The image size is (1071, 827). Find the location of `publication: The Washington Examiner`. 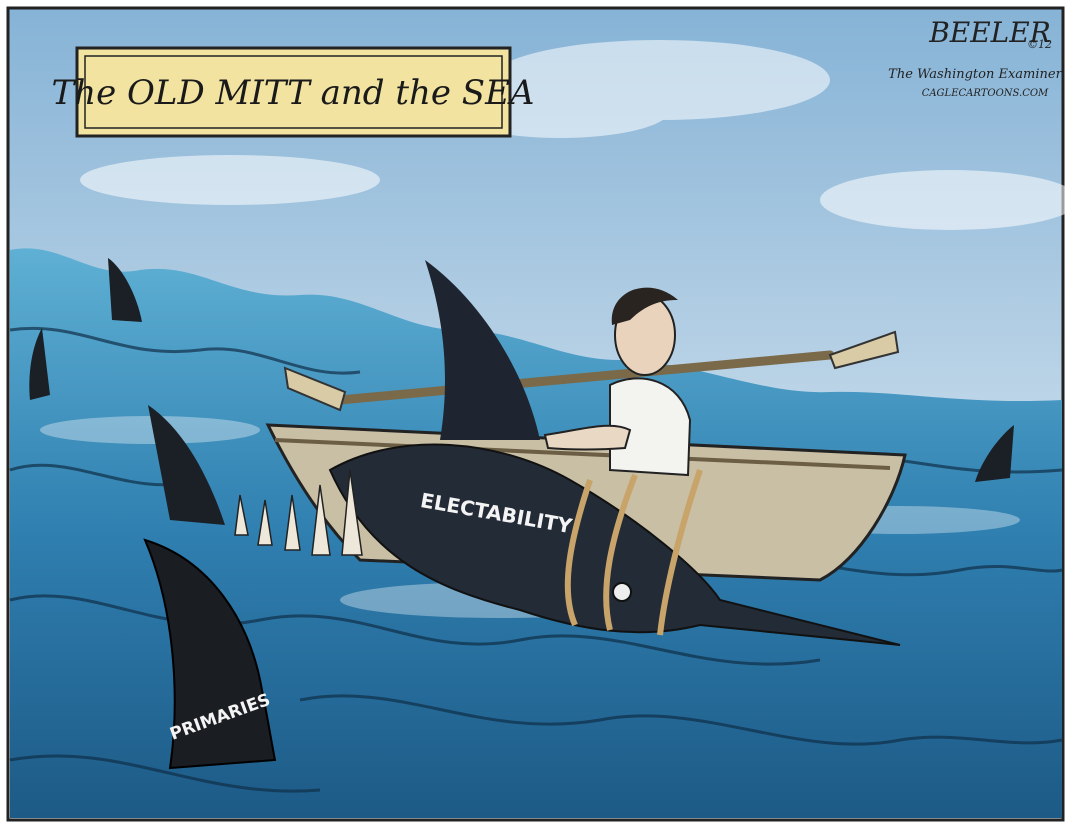

publication: The Washington Examiner is located at coordinates (975, 74).